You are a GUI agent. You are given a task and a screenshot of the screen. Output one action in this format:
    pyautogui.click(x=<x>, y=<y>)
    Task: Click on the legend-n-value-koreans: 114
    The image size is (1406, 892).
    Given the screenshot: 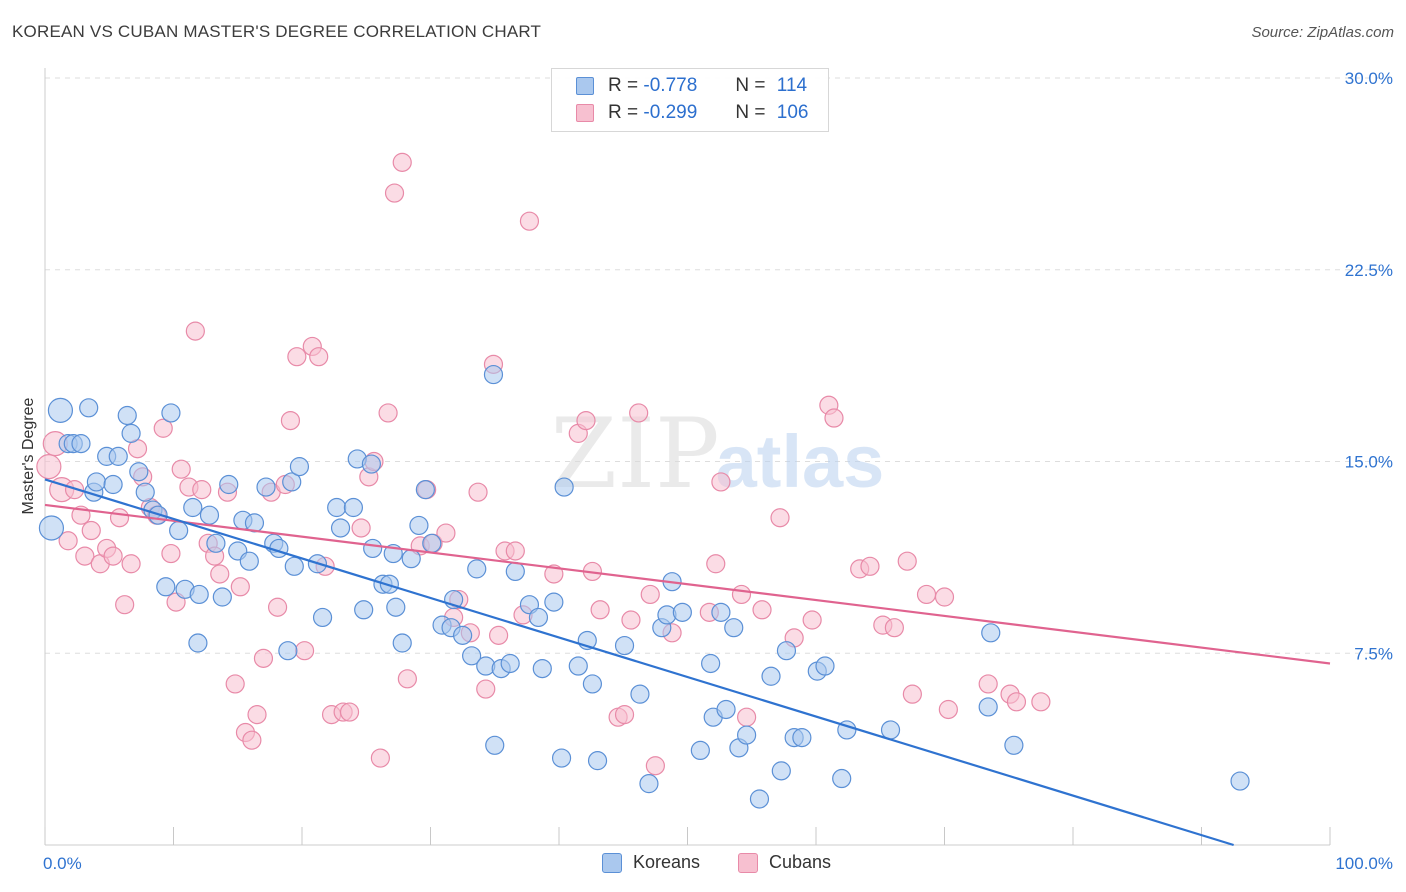 What is the action you would take?
    pyautogui.click(x=792, y=85)
    